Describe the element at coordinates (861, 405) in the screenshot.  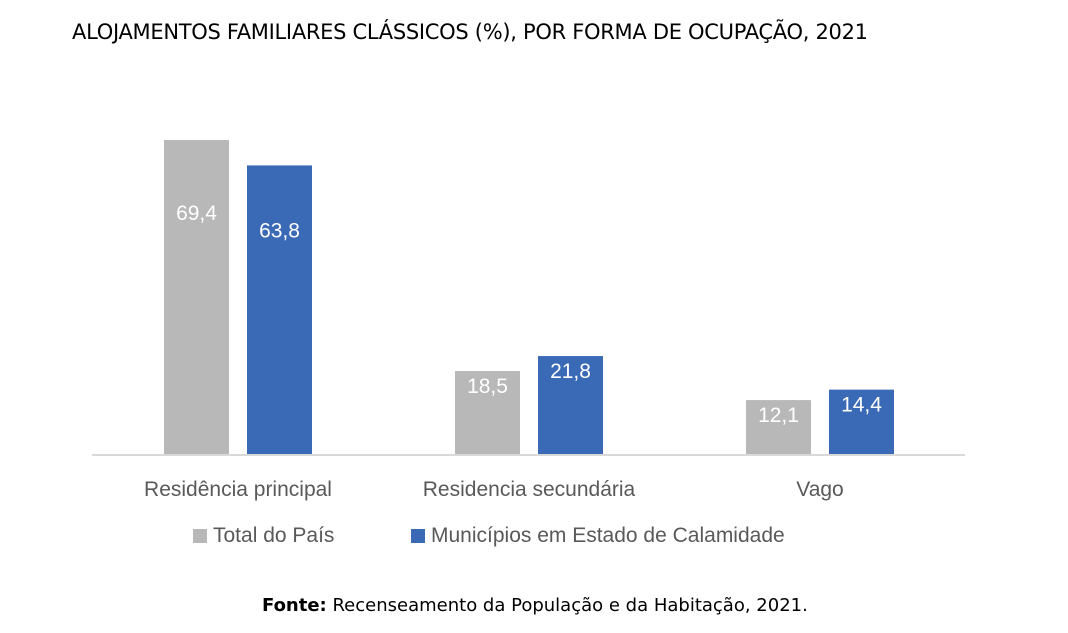
I see `data-label: 14,4` at that location.